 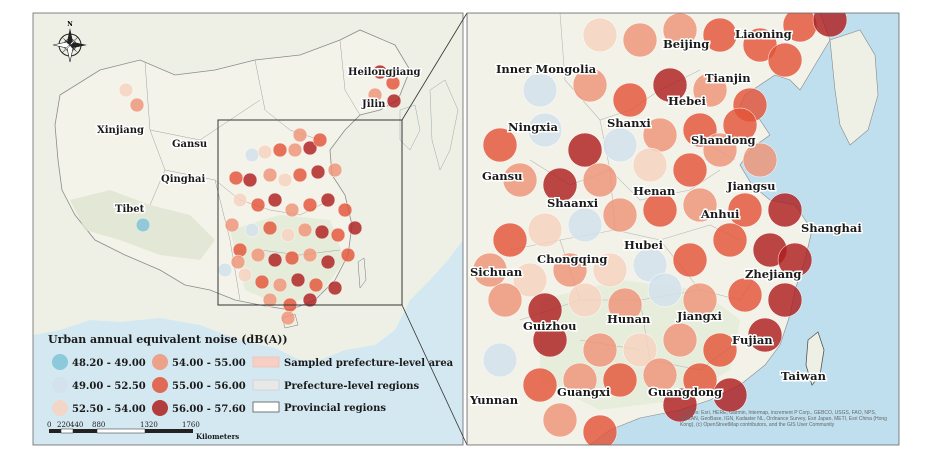 I want to click on korea-detail, so click(x=854, y=87).